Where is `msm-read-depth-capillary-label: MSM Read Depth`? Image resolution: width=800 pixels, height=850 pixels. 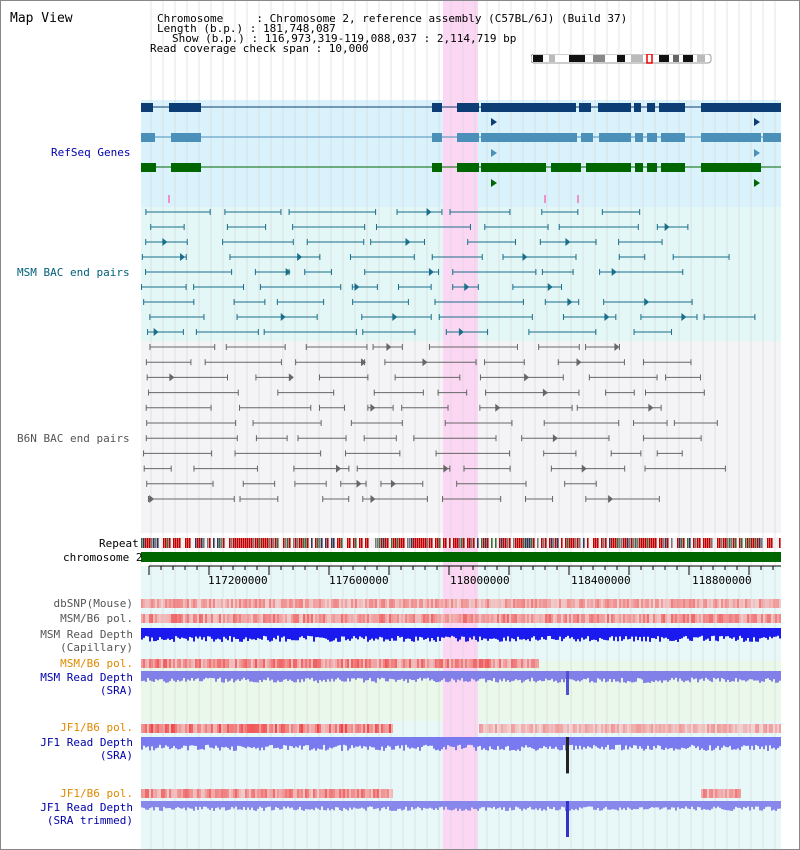 msm-read-depth-capillary-label: MSM Read Depth is located at coordinates (86, 634).